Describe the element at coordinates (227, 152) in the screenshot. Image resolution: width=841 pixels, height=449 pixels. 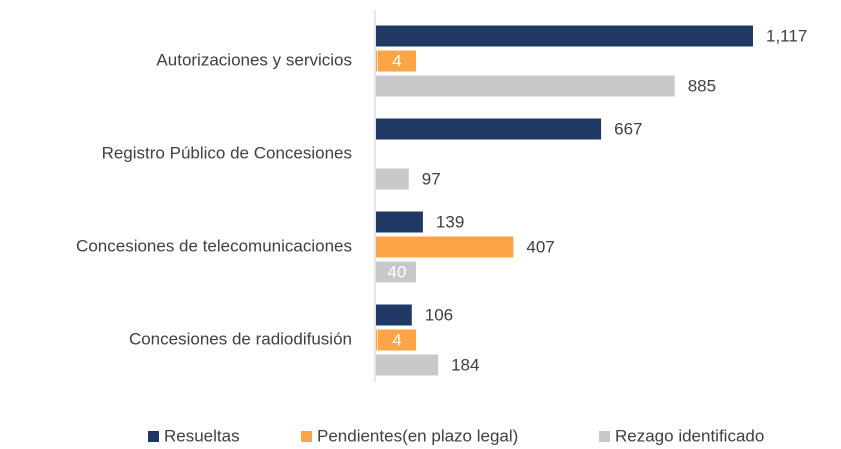
I see `category-label: Registro Público de Concesiones` at that location.